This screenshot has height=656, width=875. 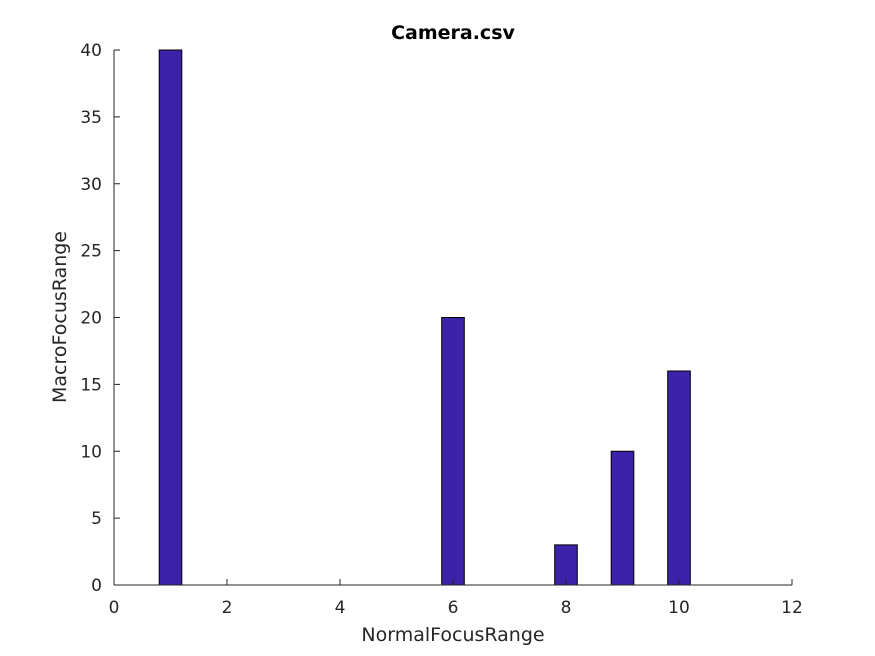 What do you see at coordinates (792, 608) in the screenshot?
I see `x-tick-label: 12` at bounding box center [792, 608].